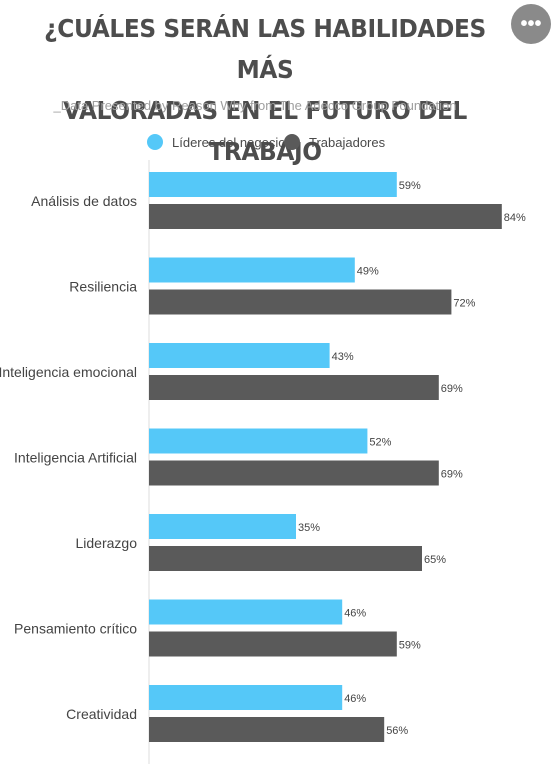 This screenshot has width=553, height=764. What do you see at coordinates (347, 142) in the screenshot?
I see `legend-label-workers: Trabajadores` at bounding box center [347, 142].